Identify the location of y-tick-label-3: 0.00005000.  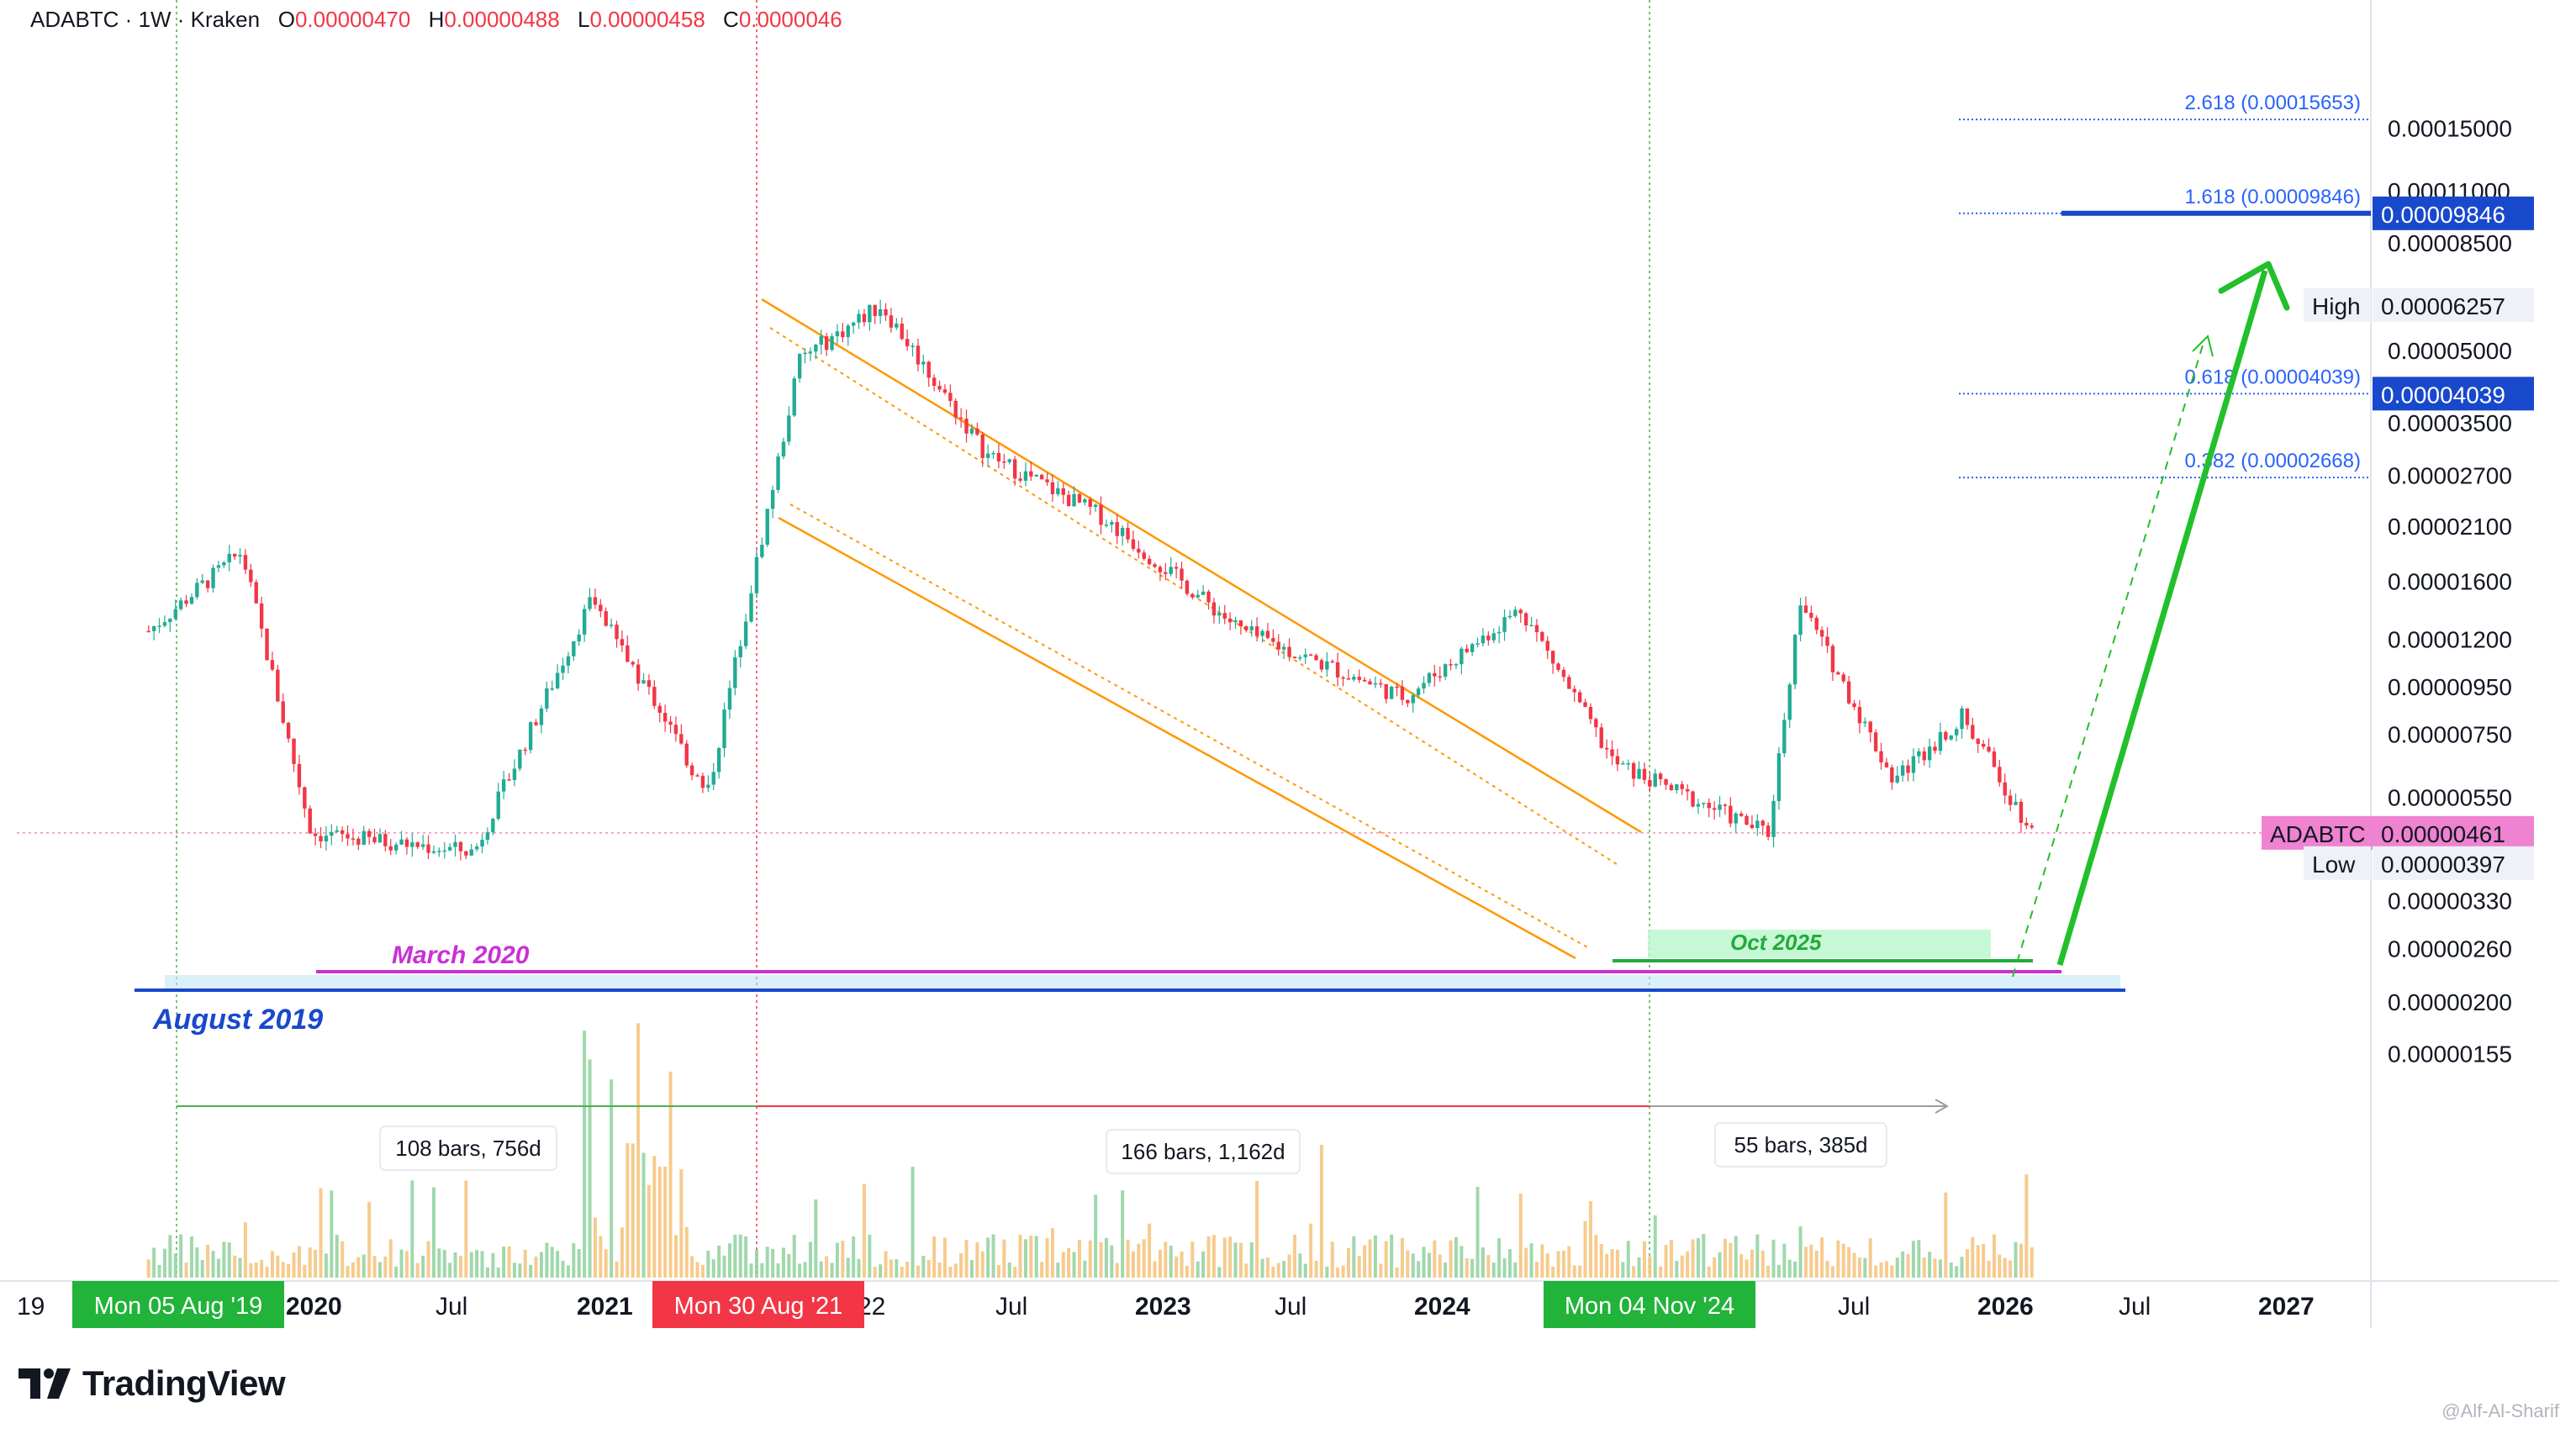
(2450, 351).